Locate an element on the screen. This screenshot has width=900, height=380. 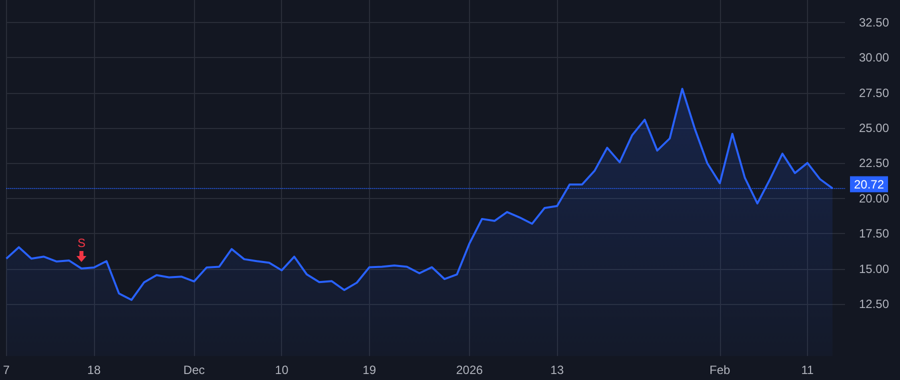
y-tick-label: 27.50 is located at coordinates (874, 93).